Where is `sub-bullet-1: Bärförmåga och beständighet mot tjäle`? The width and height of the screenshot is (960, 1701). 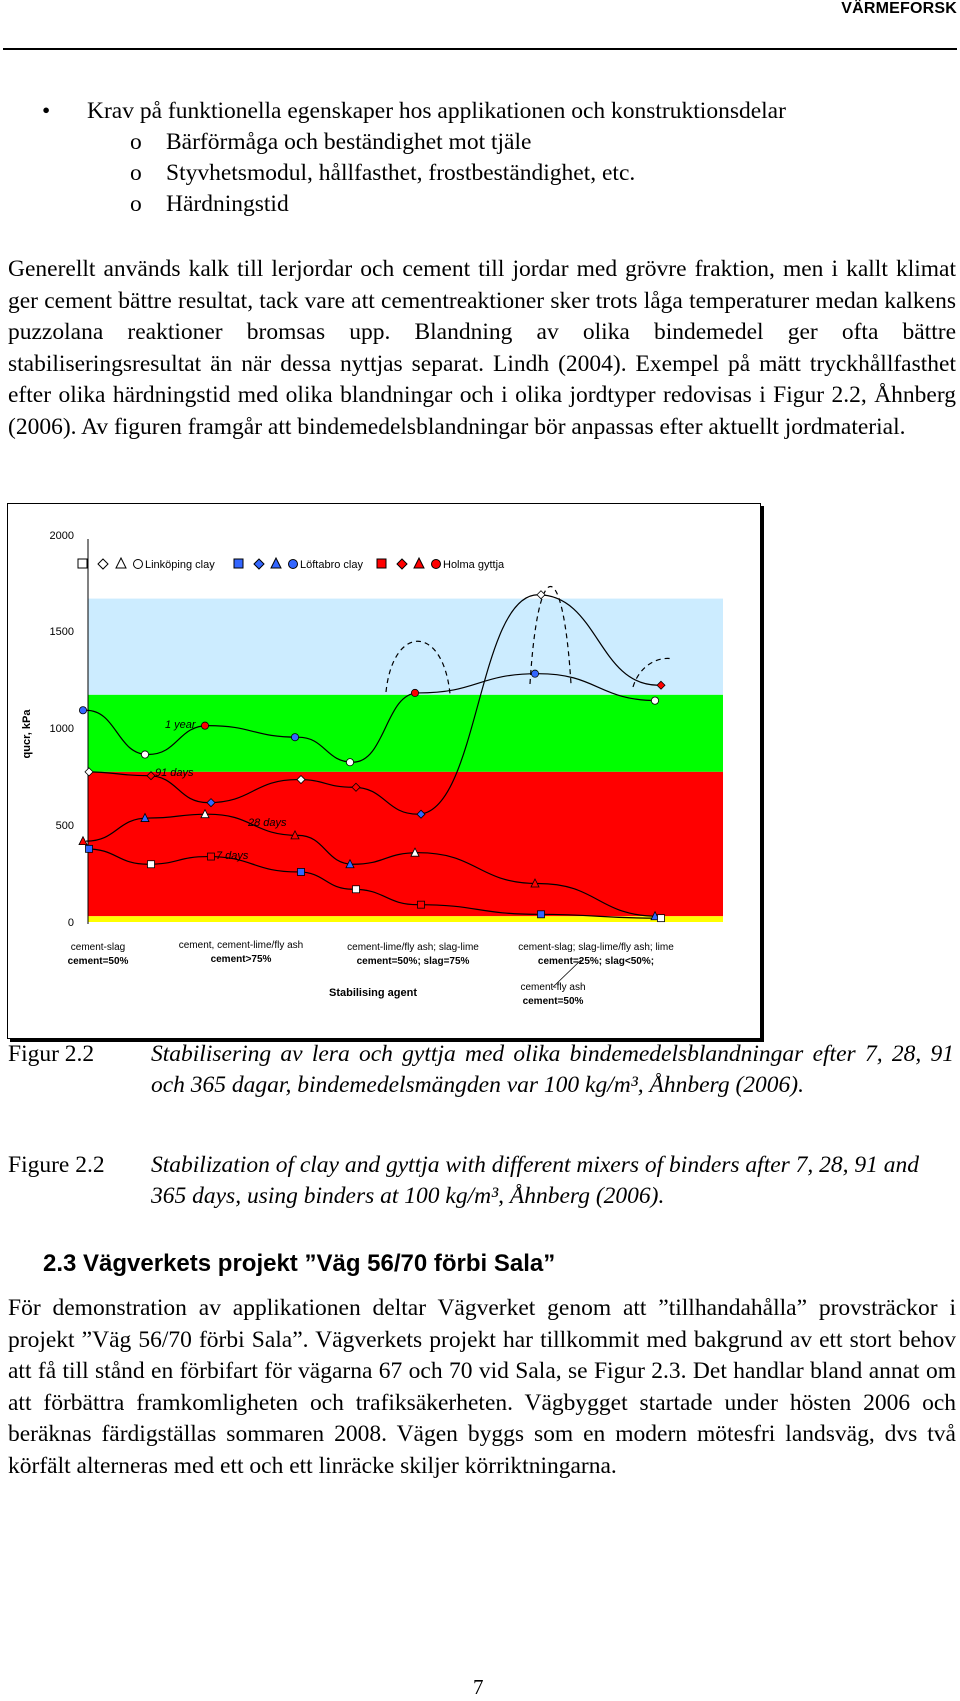
sub-bullet-1: Bärförmåga och beständighet mot tjäle is located at coordinates (349, 142).